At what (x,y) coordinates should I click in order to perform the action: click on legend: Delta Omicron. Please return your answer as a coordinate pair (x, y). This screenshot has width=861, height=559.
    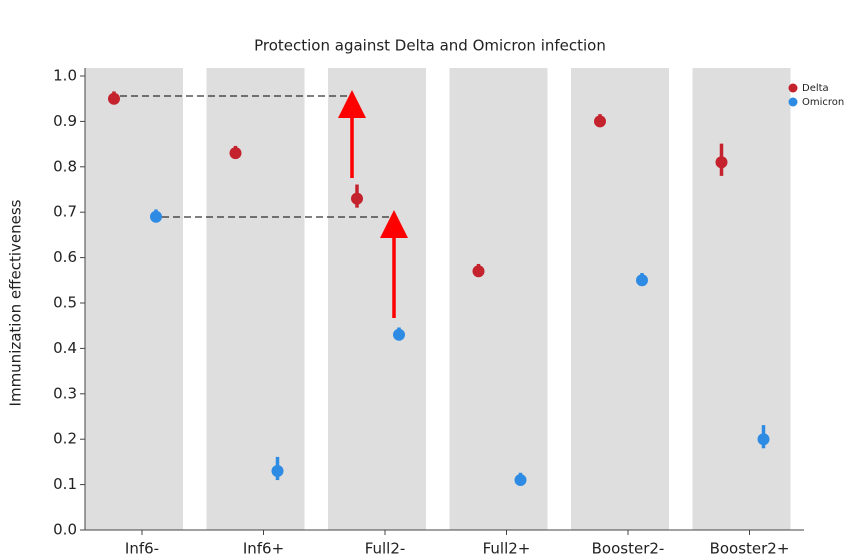
    Looking at the image, I should click on (816, 95).